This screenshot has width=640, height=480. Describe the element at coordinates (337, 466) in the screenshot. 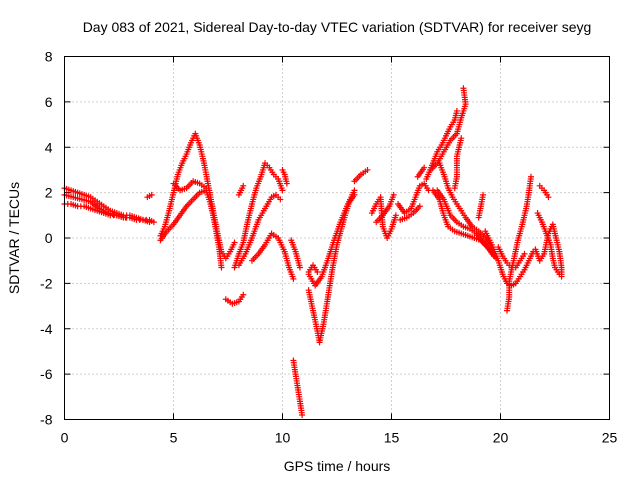

I see `x-axis-label: GPS time / hours` at that location.